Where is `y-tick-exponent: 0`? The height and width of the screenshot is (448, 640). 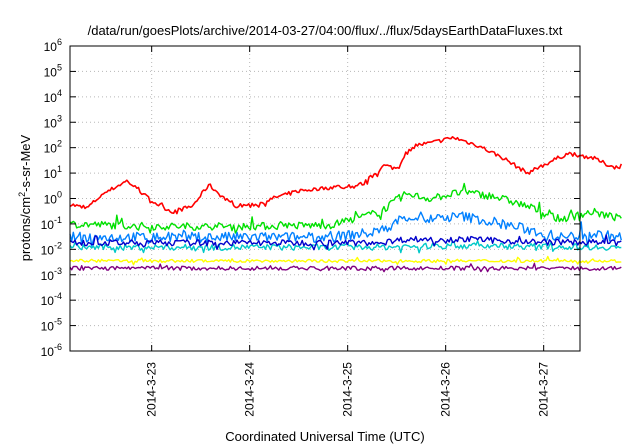 y-tick-exponent: 0 is located at coordinates (59, 195).